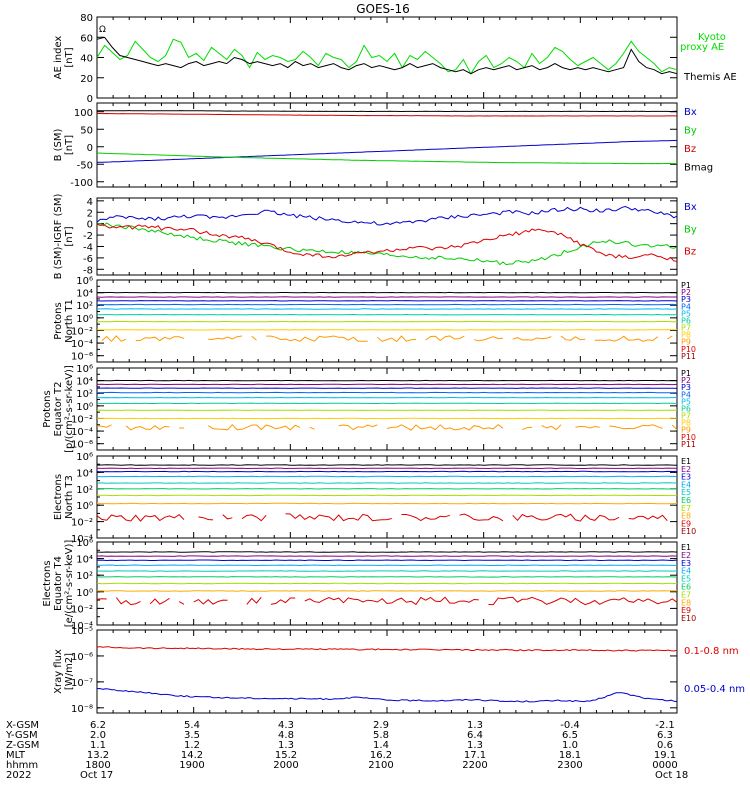  What do you see at coordinates (671, 775) in the screenshot?
I see `end-date-label: Oct 18` at bounding box center [671, 775].